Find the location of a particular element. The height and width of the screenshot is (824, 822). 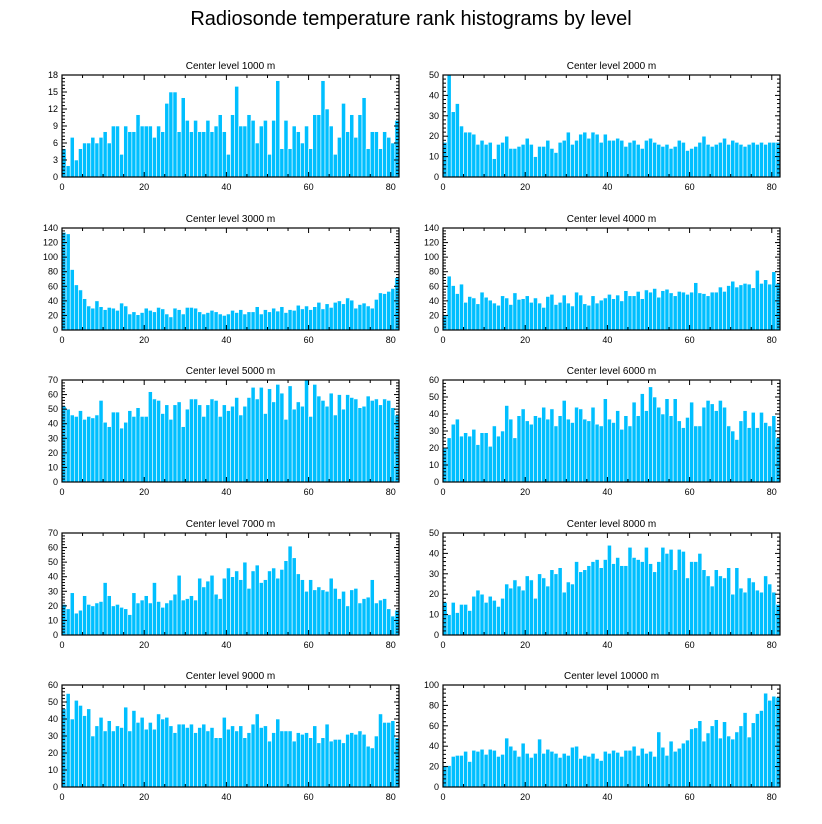

y-tick-label: 70 is located at coordinates (53, 533).